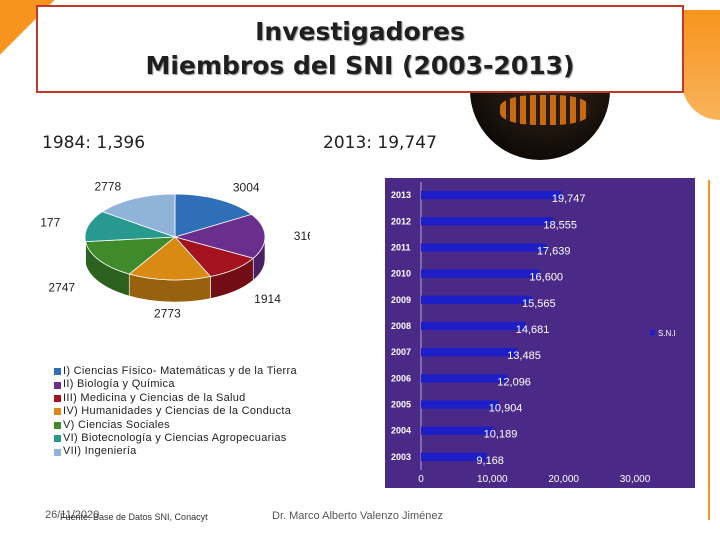 The image size is (720, 540). Describe the element at coordinates (267, 299) in the screenshot. I see `pie-value-label-3: 1914` at that location.